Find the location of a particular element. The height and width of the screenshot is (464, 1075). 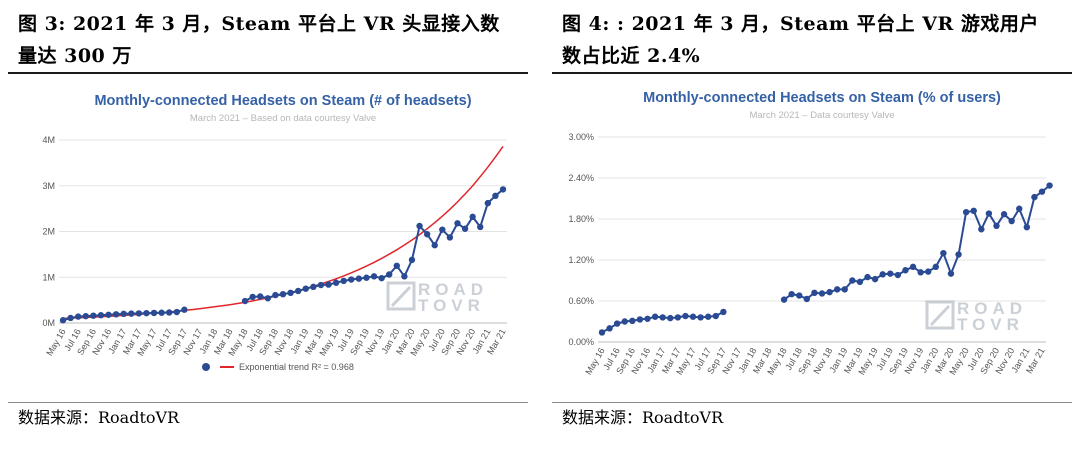

watermark-logo-icon is located at coordinates (940, 315).